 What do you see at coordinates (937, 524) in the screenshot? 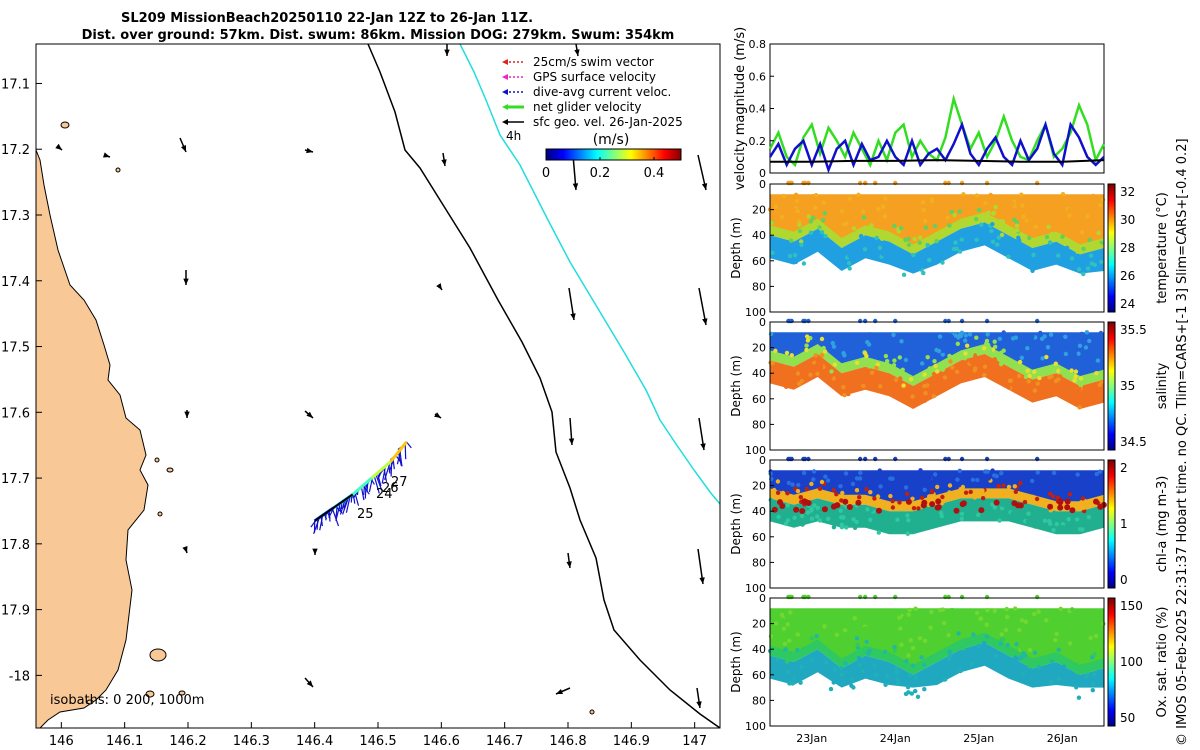
I see `section-frame` at bounding box center [937, 524].